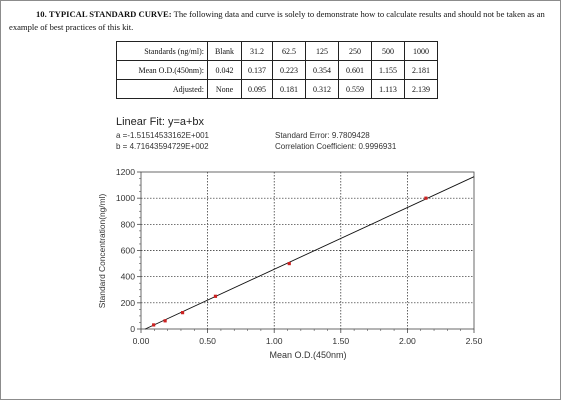 This screenshot has height=402, width=563. Describe the element at coordinates (355, 89) in the screenshot. I see `table-cell: 0.559` at that location.